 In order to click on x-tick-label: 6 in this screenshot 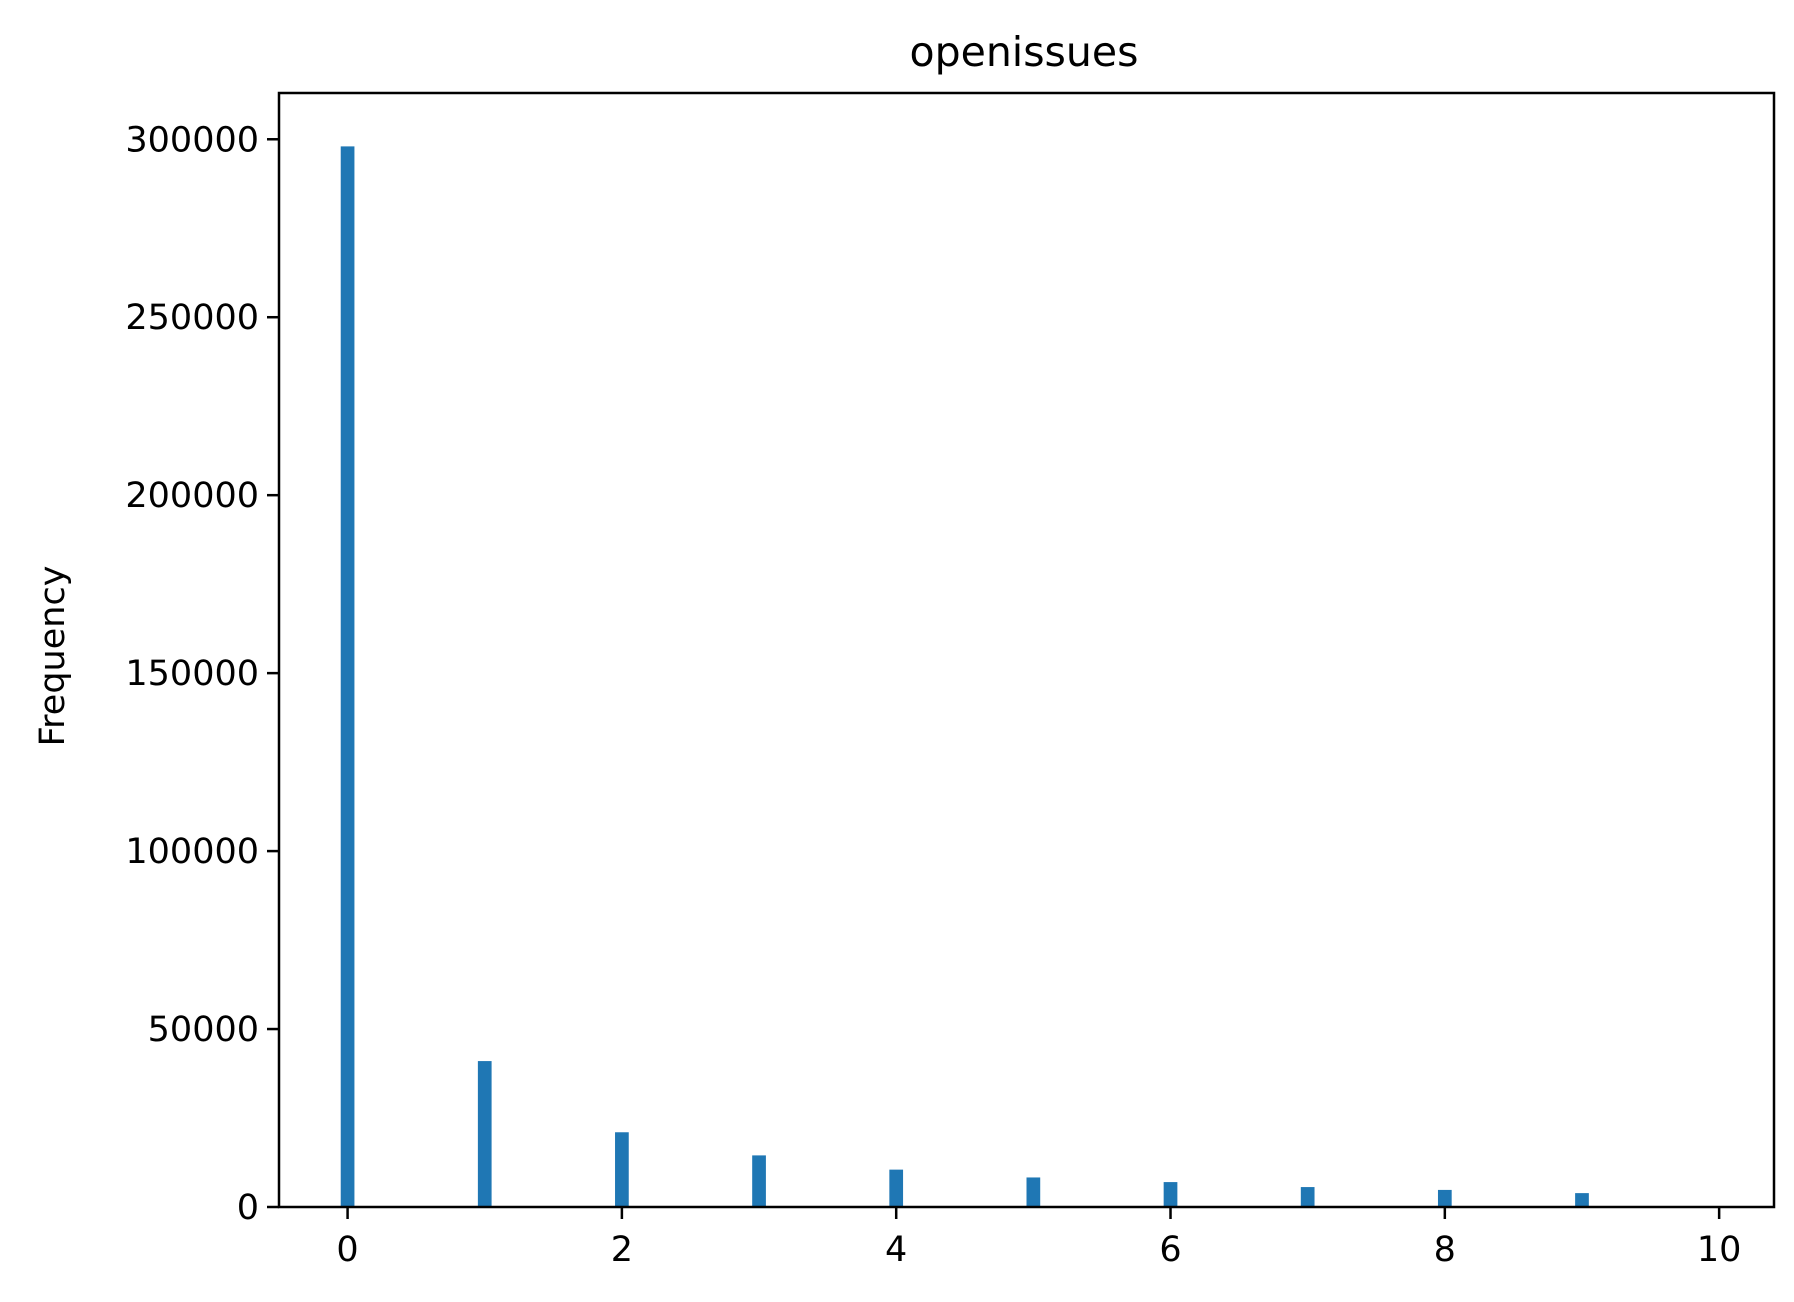, I will do `click(1170, 1250)`.